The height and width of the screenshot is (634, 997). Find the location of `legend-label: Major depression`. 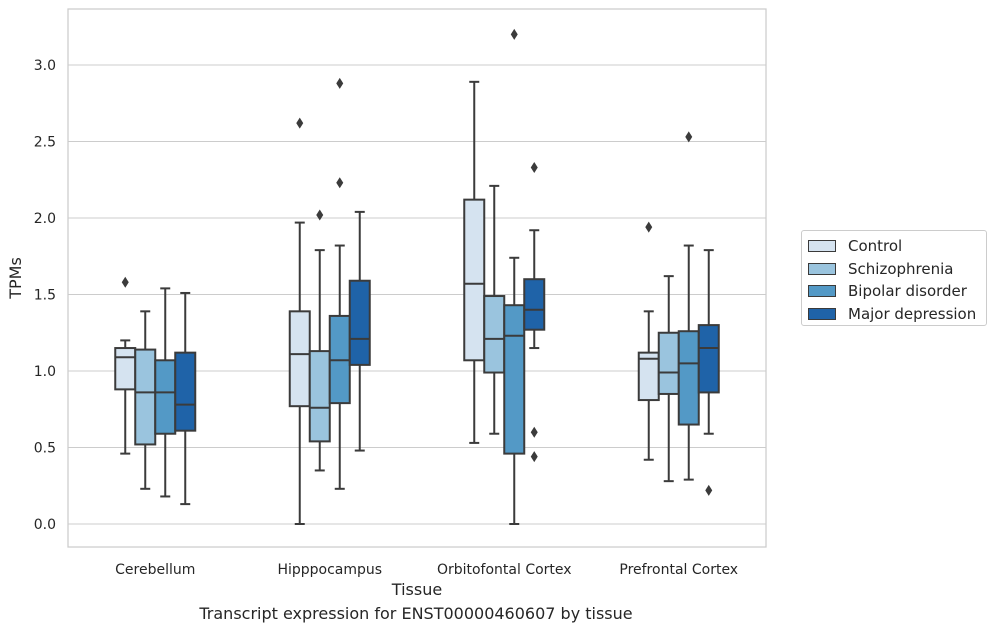

legend-label: Major depression is located at coordinates (912, 313).